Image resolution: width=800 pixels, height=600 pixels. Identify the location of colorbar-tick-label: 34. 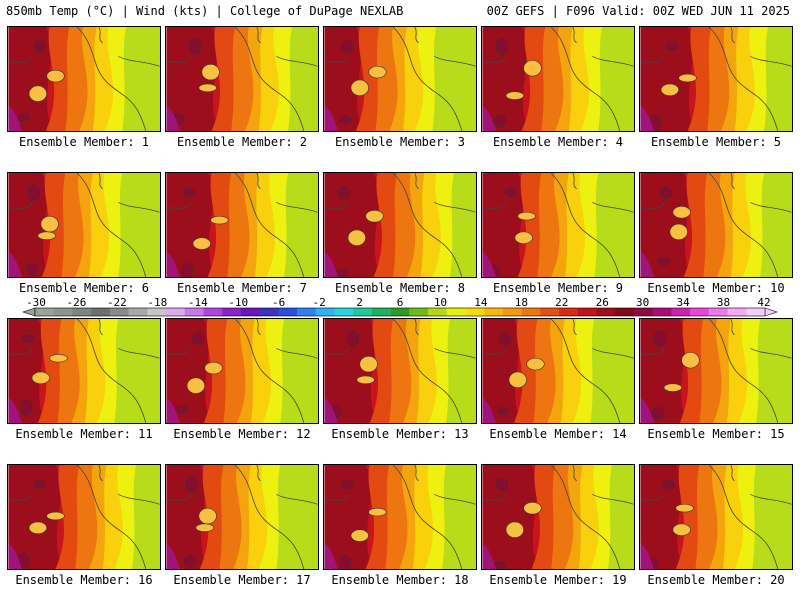
(683, 302).